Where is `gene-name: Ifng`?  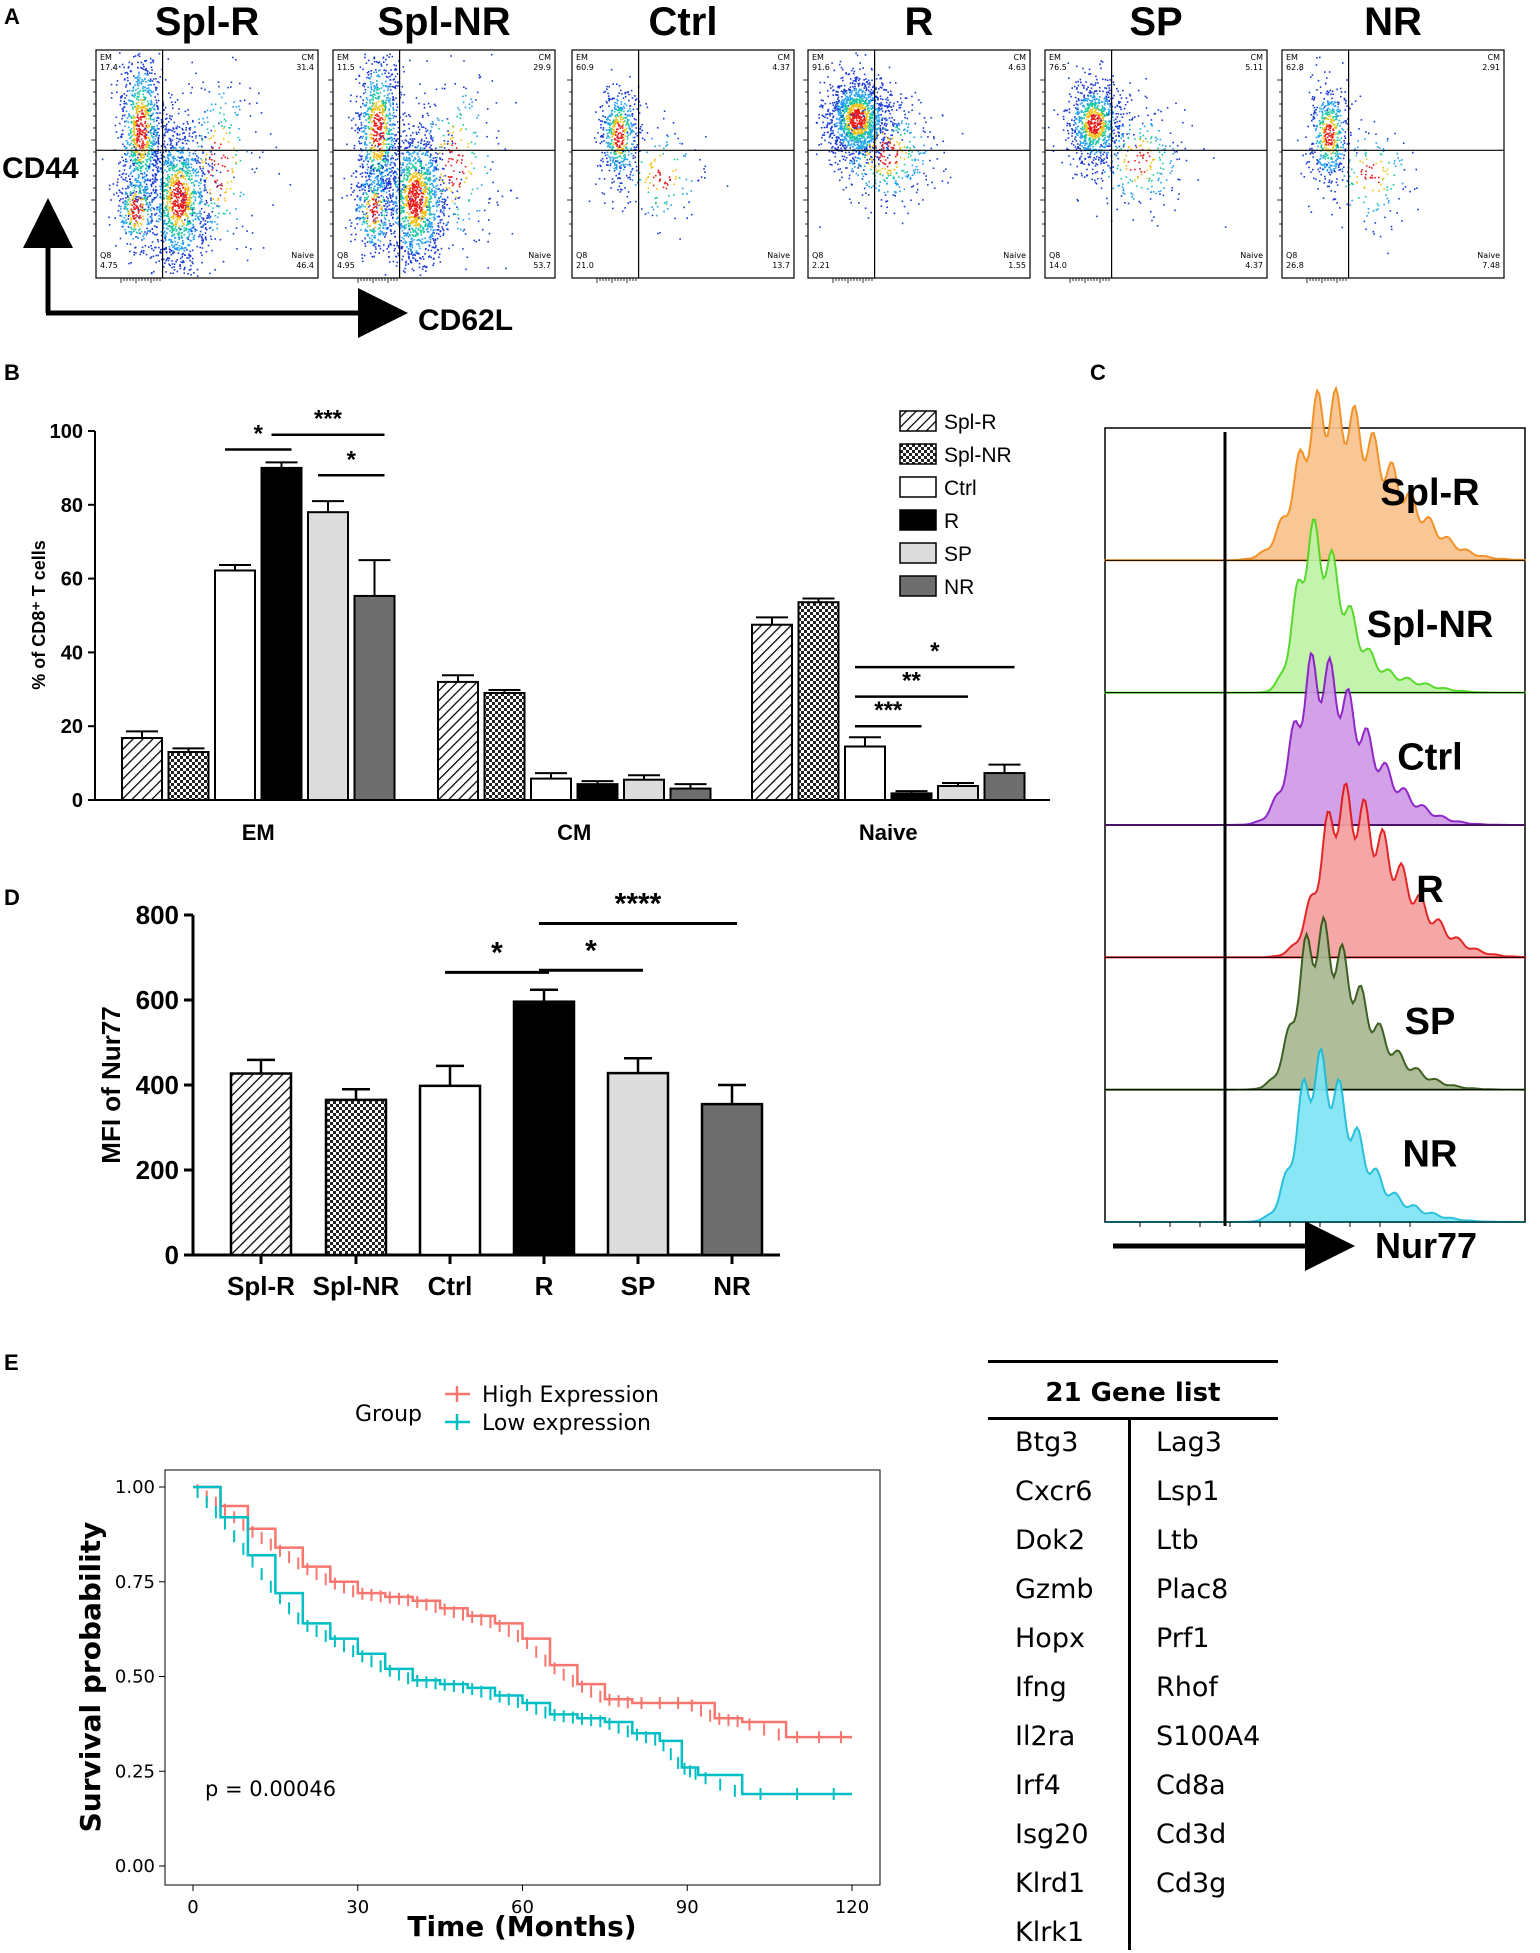 gene-name: Ifng is located at coordinates (1041, 1687).